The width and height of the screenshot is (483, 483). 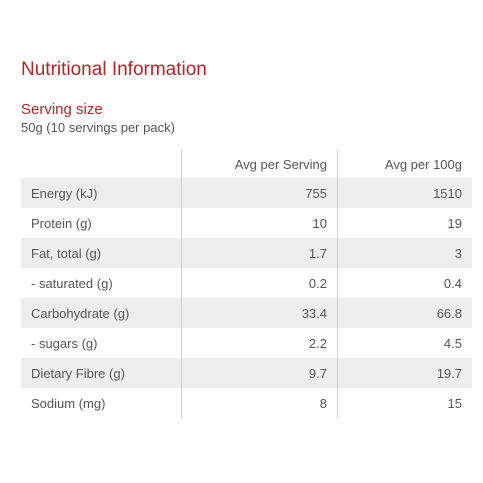 I want to click on value-per-100g: 15, so click(x=404, y=403).